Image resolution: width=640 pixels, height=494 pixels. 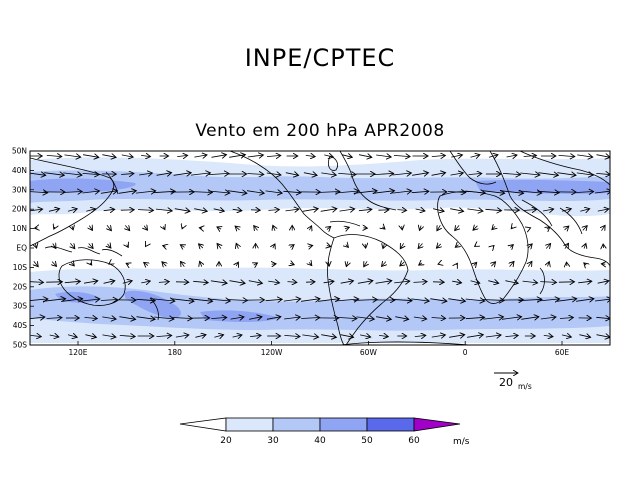 I want to click on latitude-label: EQ, so click(x=21, y=248).